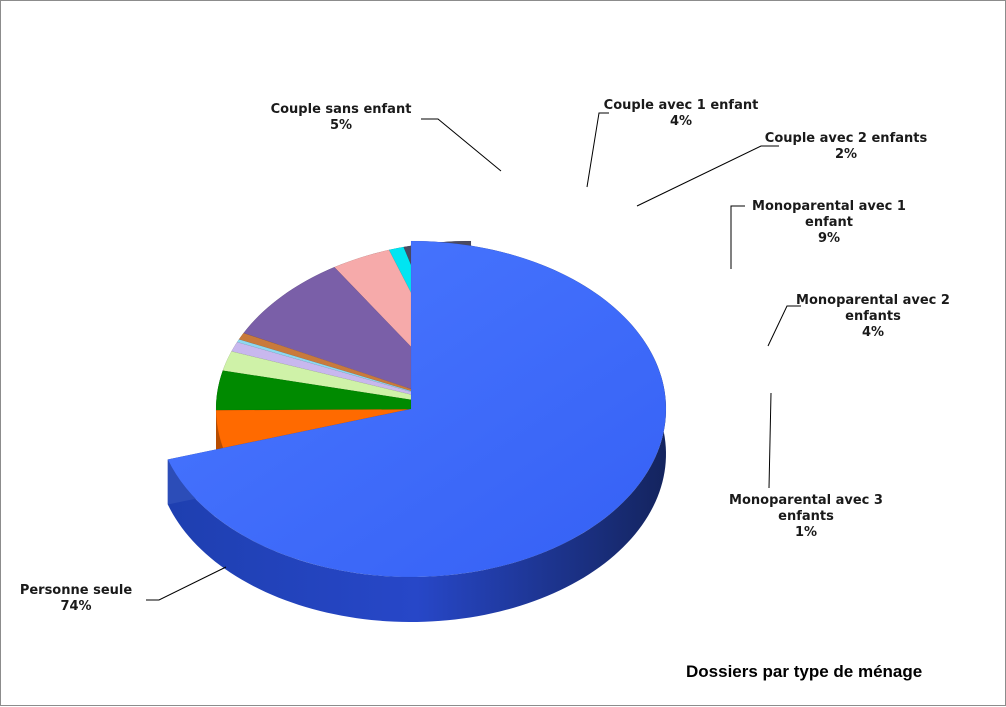  I want to click on slice-label-line: 74%, so click(75, 606).